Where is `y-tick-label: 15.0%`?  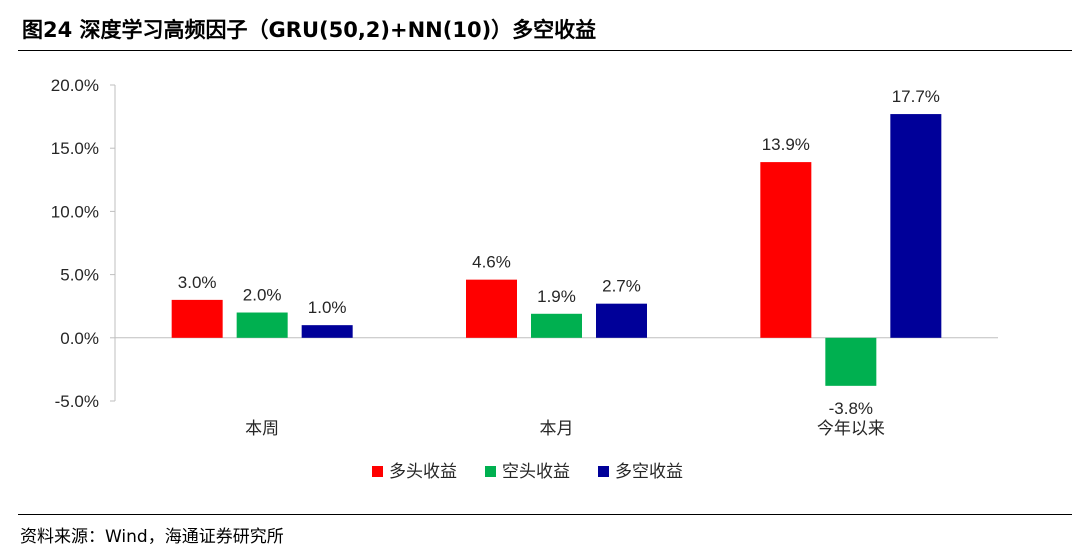
y-tick-label: 15.0% is located at coordinates (75, 148).